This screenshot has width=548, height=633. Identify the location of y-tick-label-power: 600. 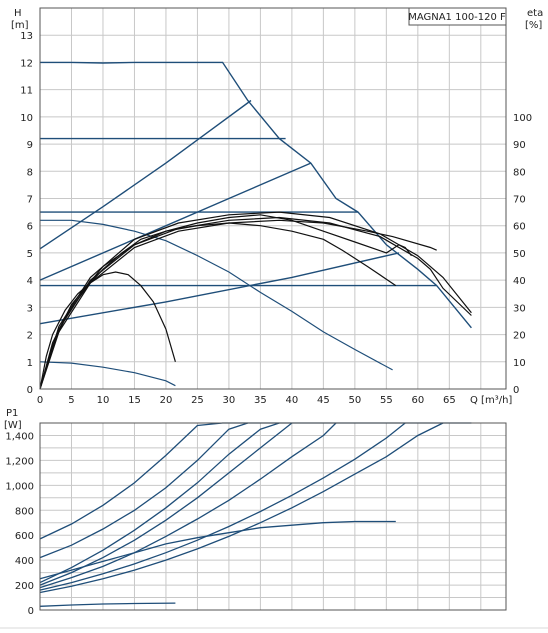
(24, 536).